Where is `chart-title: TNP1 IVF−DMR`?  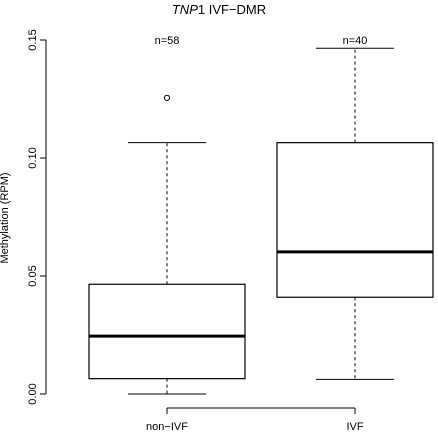 chart-title: TNP1 IVF−DMR is located at coordinates (219, 9).